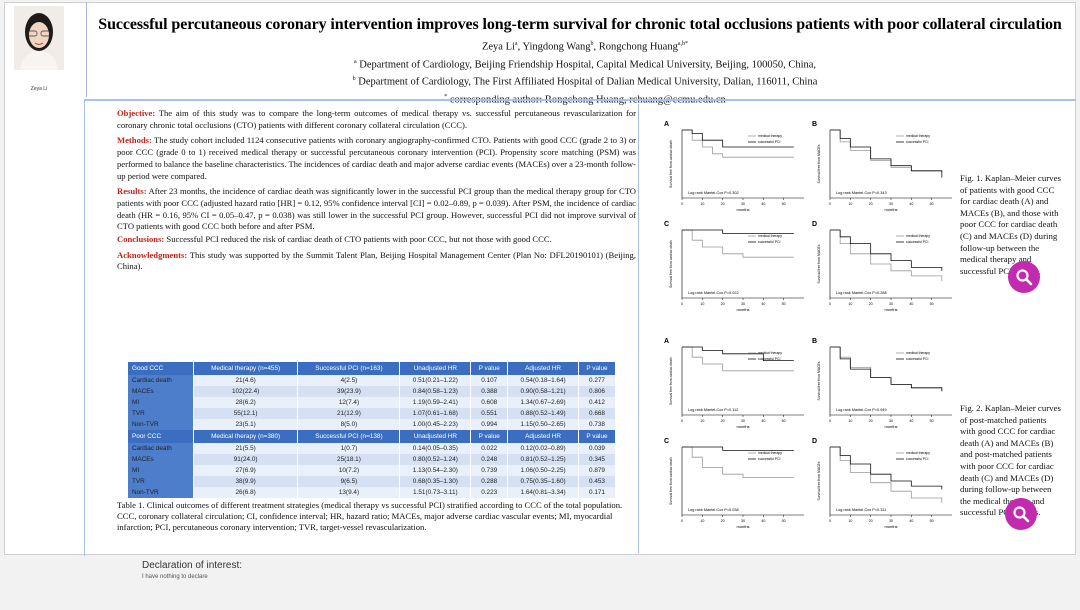 This screenshot has width=1080, height=610. I want to click on table-cell: 21(4.6), so click(246, 380).